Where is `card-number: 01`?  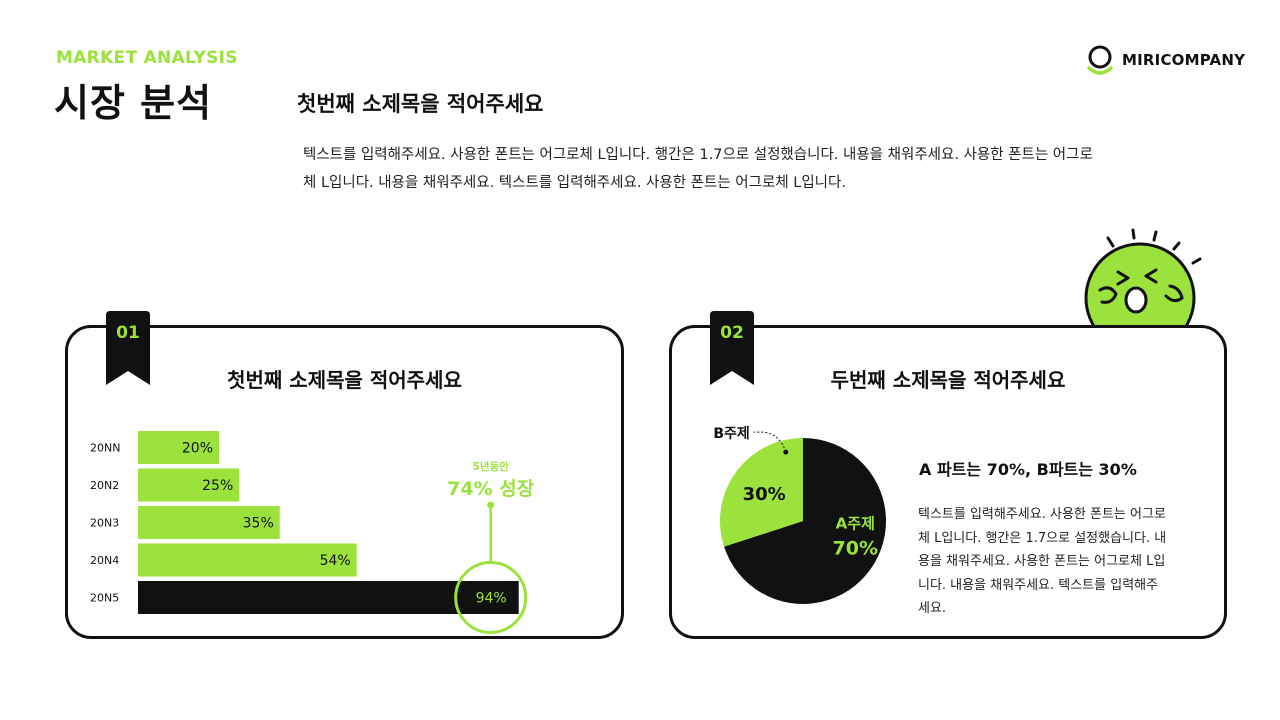 card-number: 01 is located at coordinates (128, 333).